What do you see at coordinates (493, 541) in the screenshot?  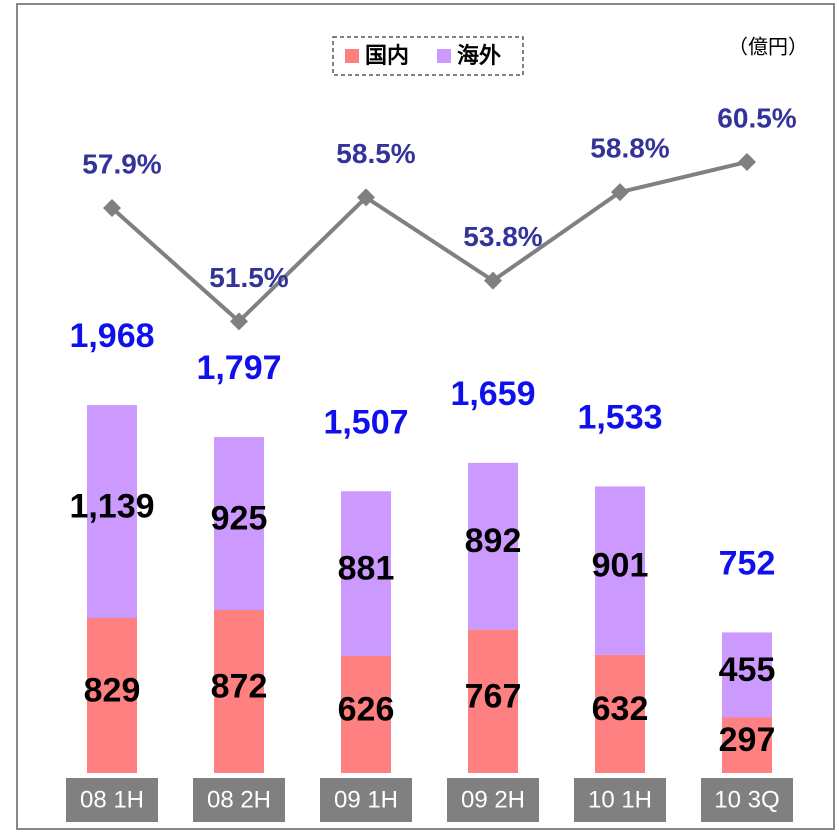 I see `segment-label: 892` at bounding box center [493, 541].